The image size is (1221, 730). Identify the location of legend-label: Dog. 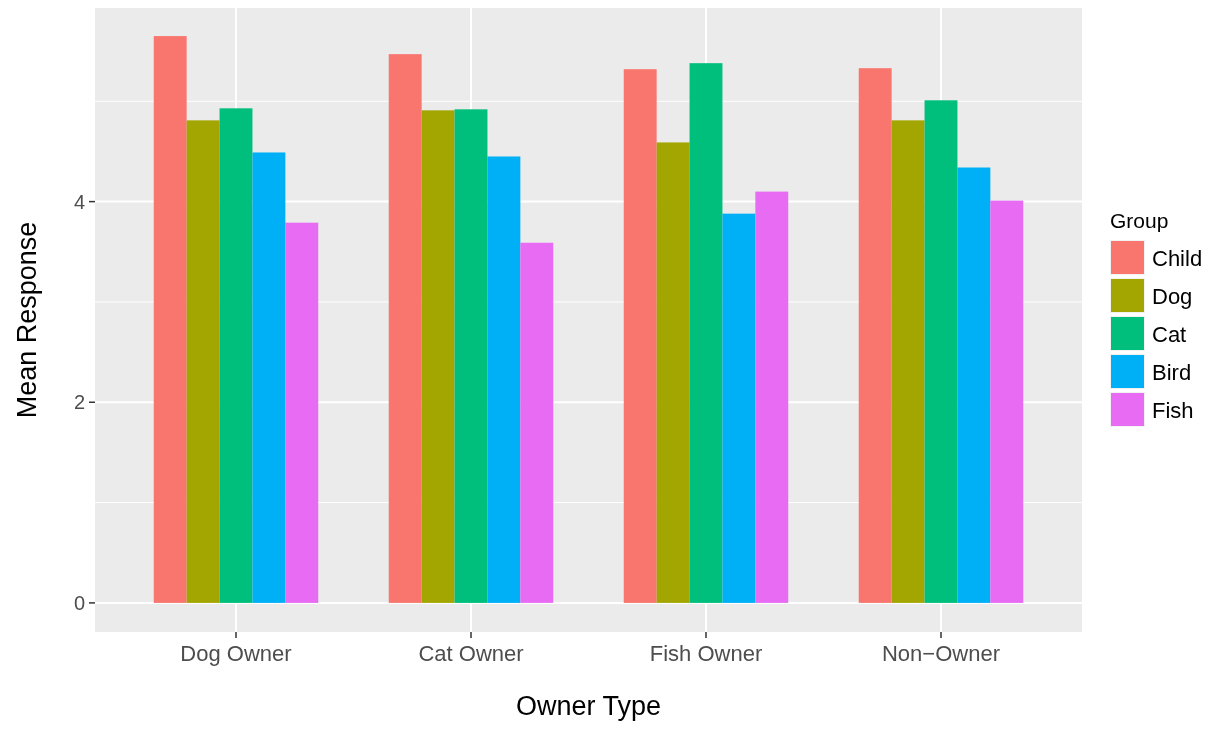
(1172, 296).